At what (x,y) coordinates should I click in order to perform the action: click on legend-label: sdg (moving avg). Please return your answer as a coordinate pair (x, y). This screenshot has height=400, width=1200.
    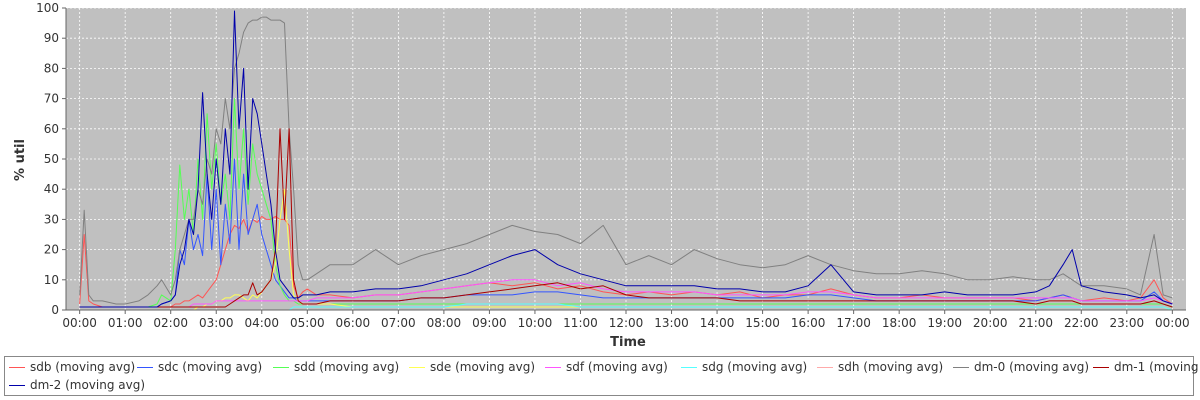
    Looking at the image, I should click on (755, 367).